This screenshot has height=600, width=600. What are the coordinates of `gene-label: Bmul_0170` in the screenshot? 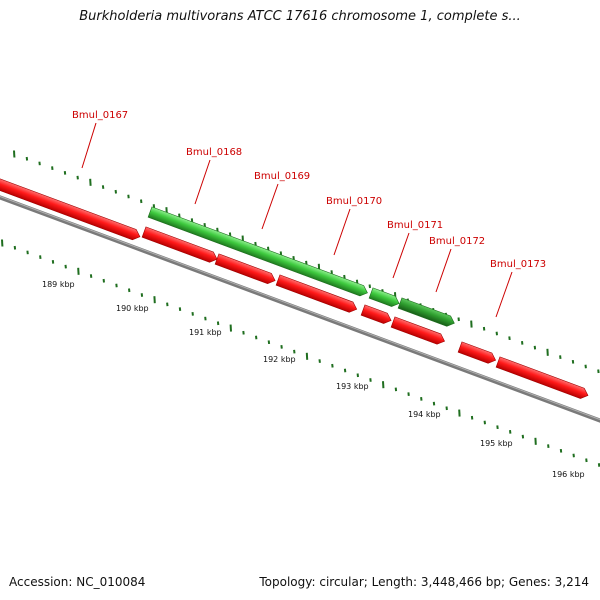 It's located at (354, 201).